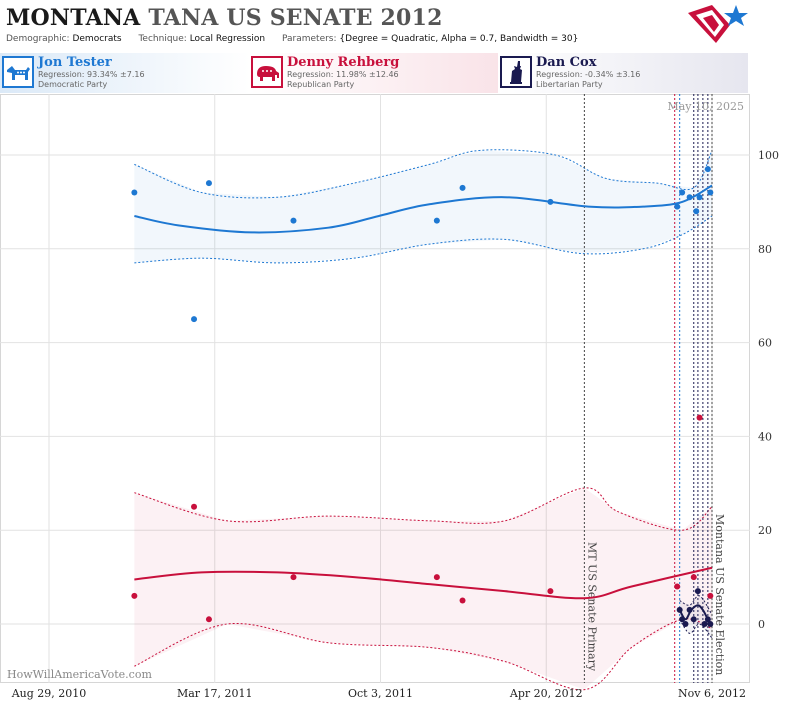  Describe the element at coordinates (75, 62) in the screenshot. I see `candidate-name: Jon Tester` at that location.